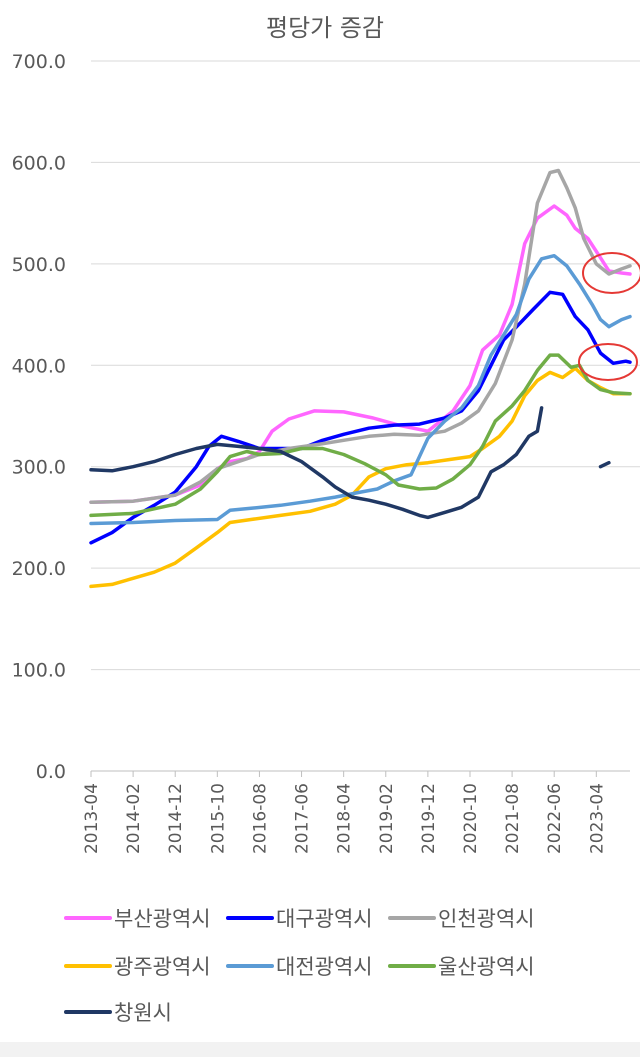 This screenshot has height=1057, width=640. What do you see at coordinates (39, 366) in the screenshot?
I see `y-tick-label: 400.0` at bounding box center [39, 366].